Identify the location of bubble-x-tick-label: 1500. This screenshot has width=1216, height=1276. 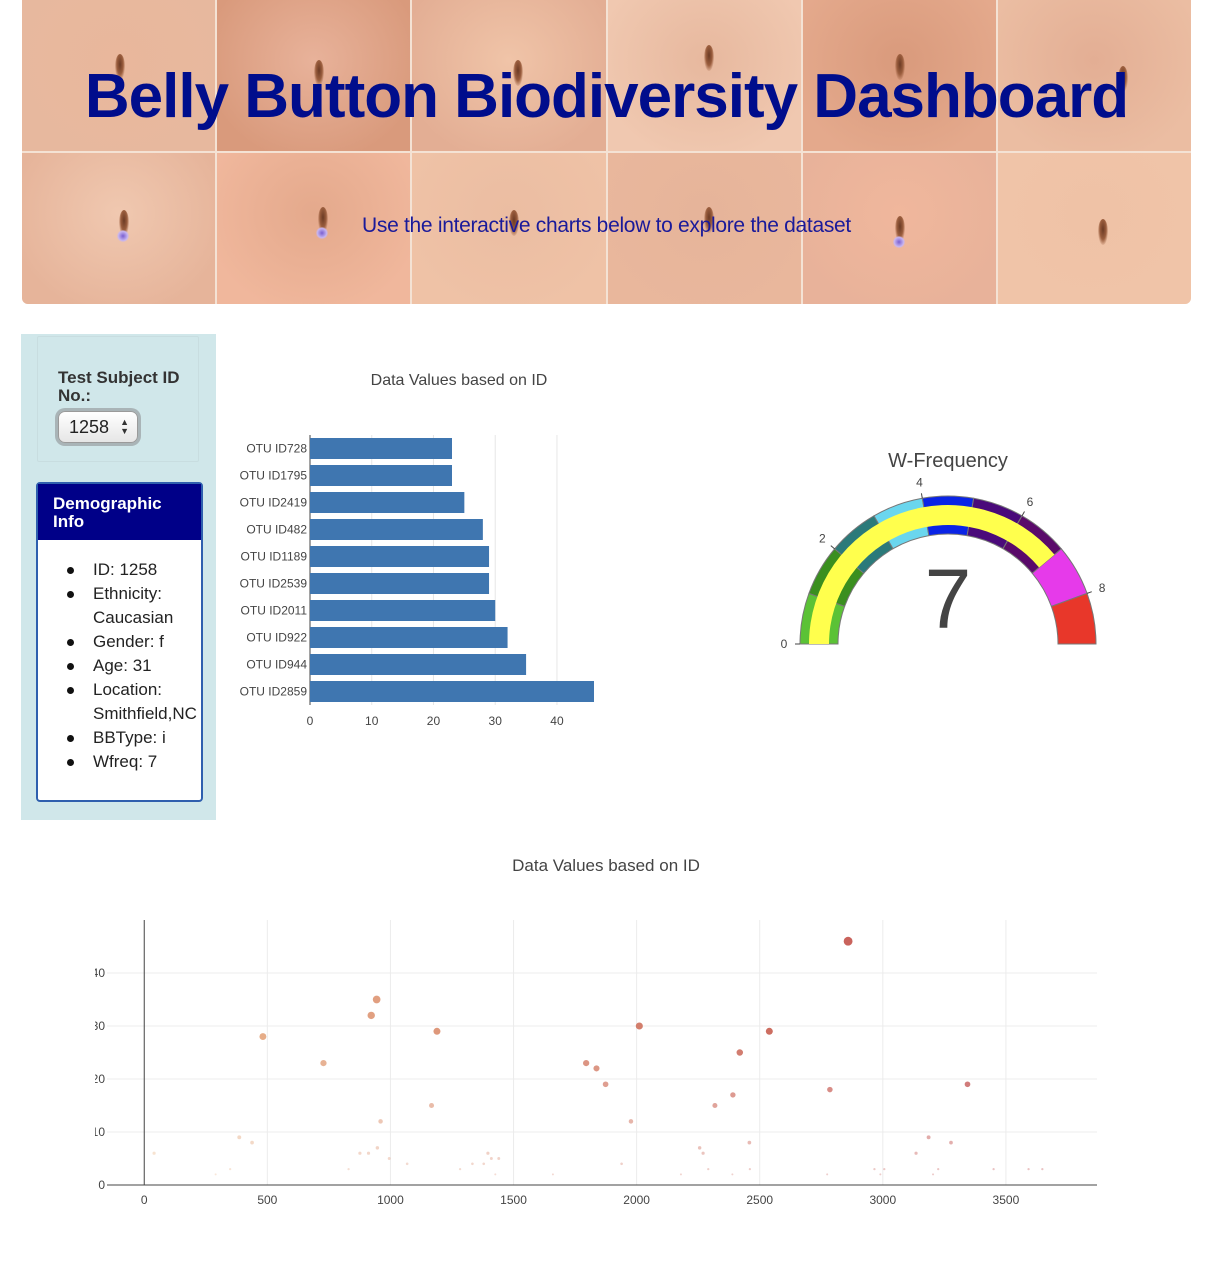
(513, 1200).